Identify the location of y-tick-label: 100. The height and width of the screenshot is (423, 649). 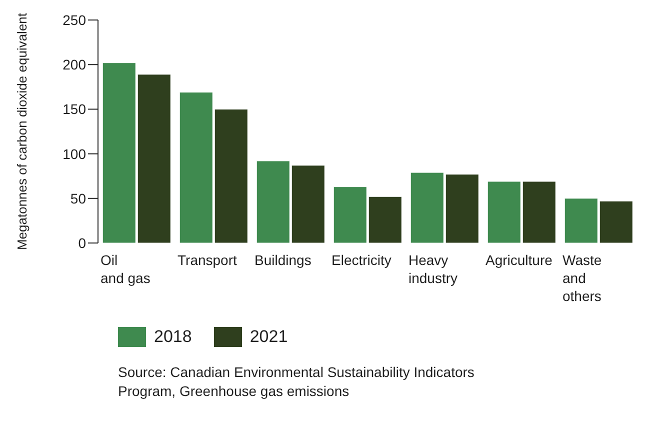
(74, 154).